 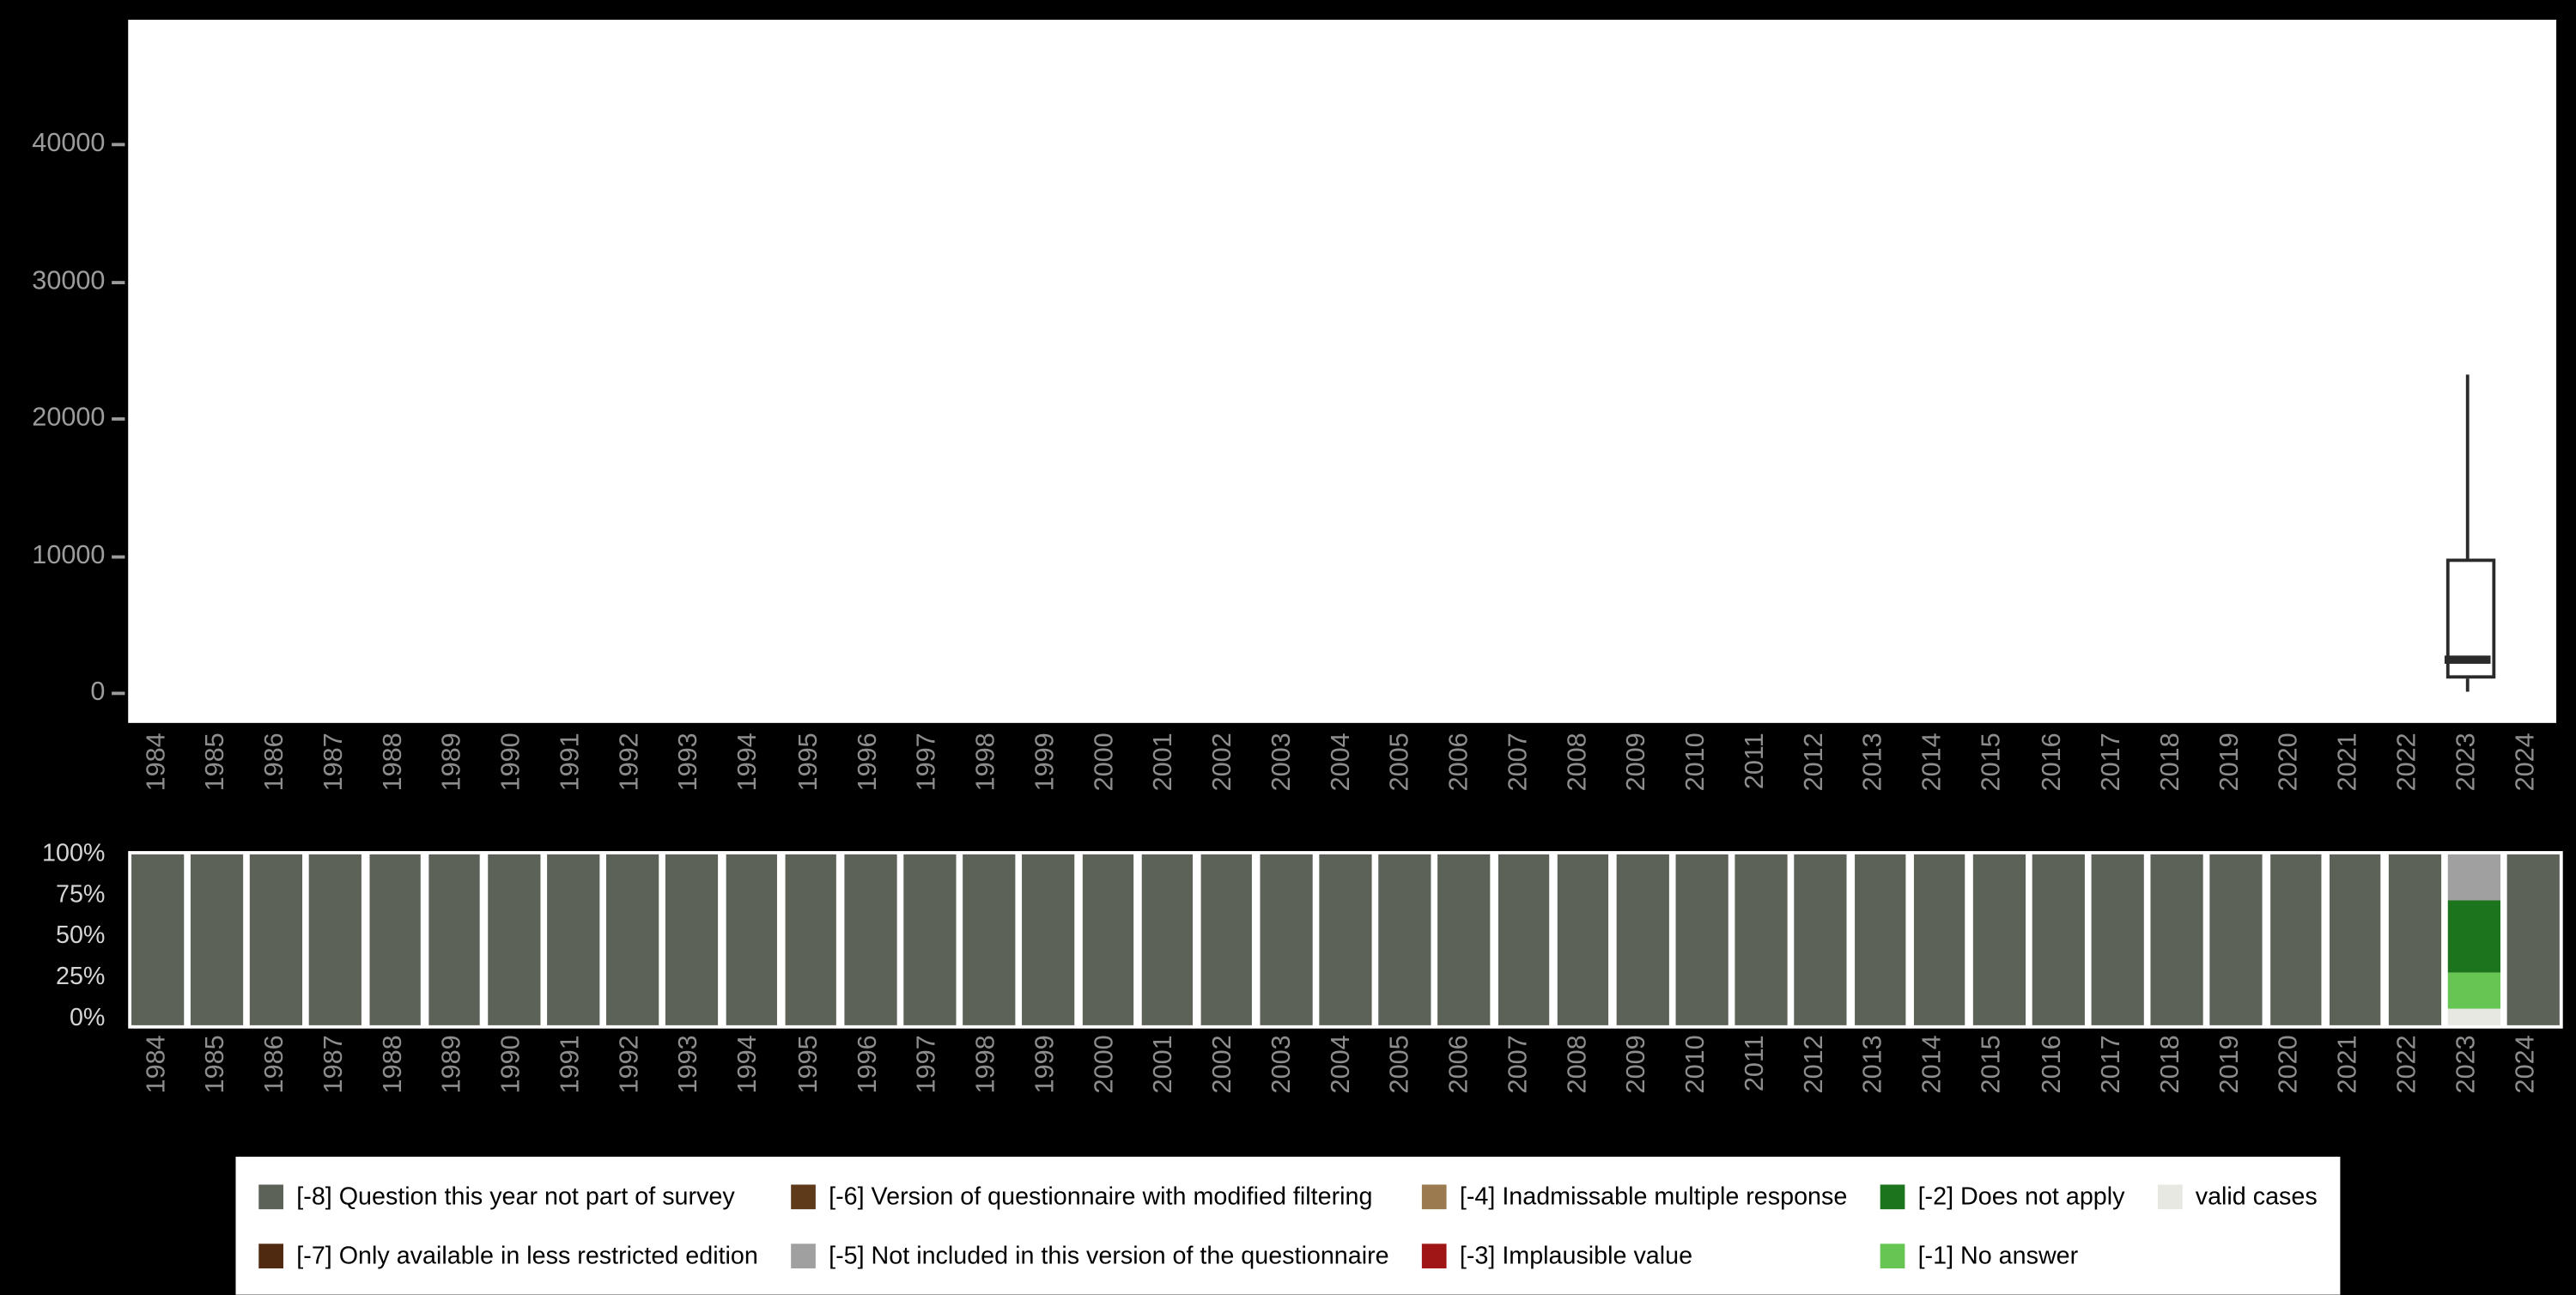 What do you see at coordinates (98, 692) in the screenshot?
I see `y-axis-tick-label: 0` at bounding box center [98, 692].